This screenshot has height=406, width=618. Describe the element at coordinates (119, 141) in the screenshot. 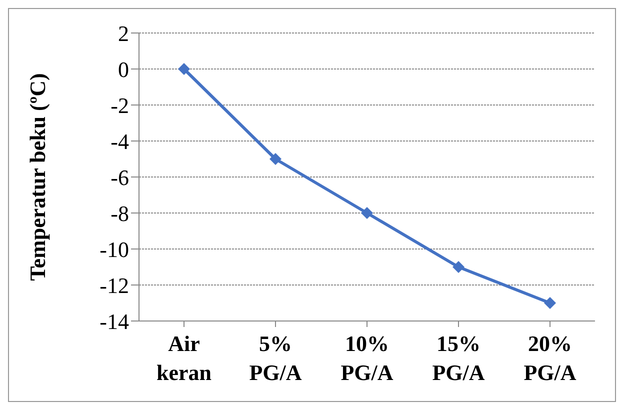

I see `y-tick-label: -4` at that location.